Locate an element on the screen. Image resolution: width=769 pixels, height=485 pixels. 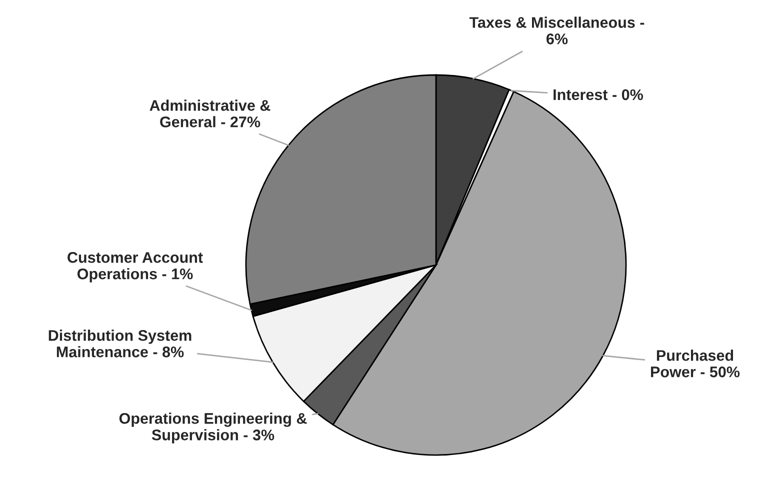
slice-label: Purchased Power - 50% is located at coordinates (695, 364).